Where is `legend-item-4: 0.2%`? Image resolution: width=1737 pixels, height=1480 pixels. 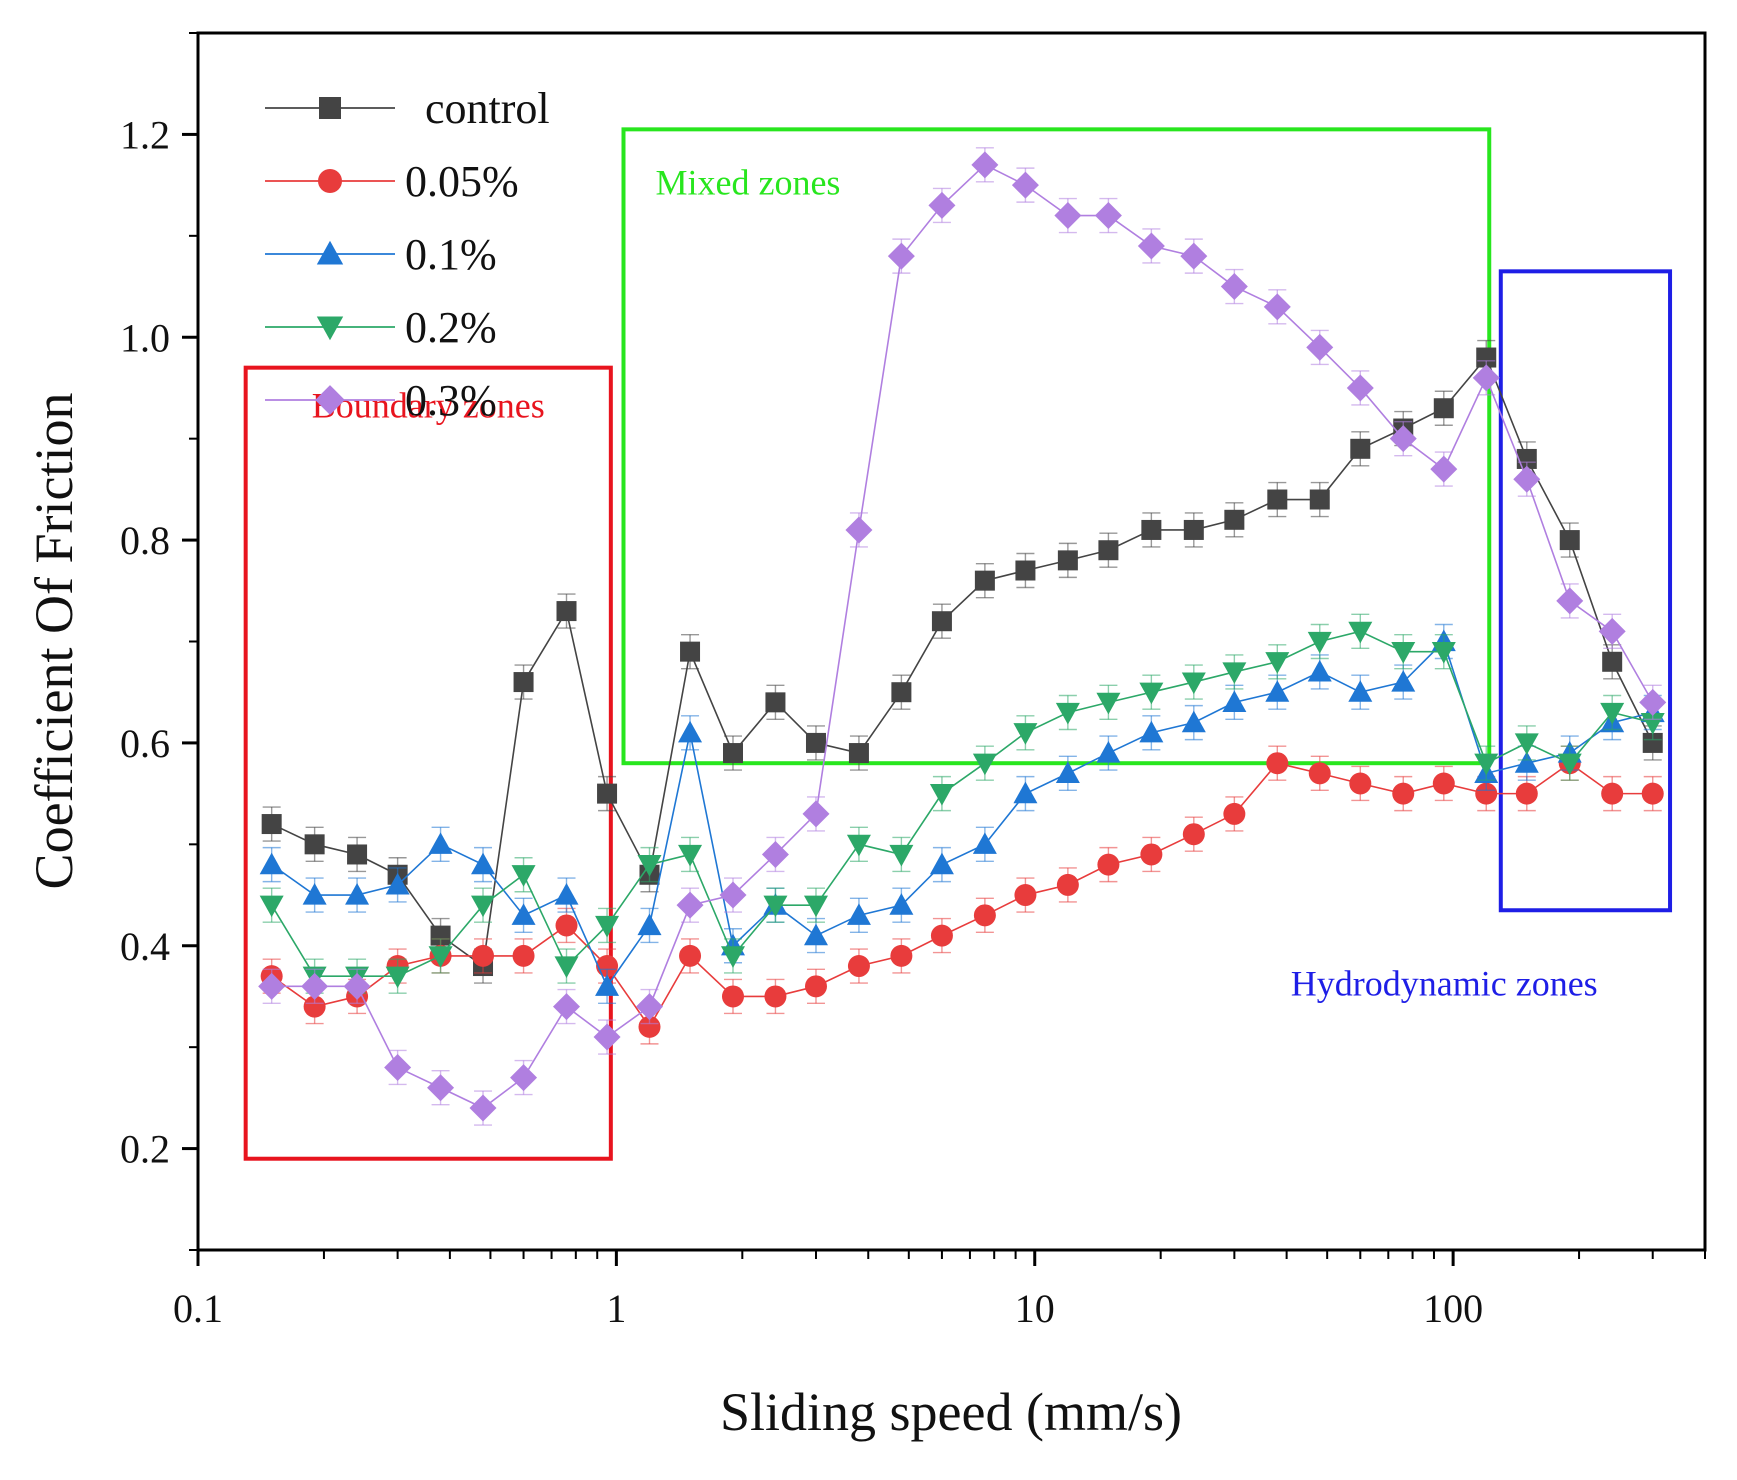
legend-item-4: 0.2% is located at coordinates (381, 327).